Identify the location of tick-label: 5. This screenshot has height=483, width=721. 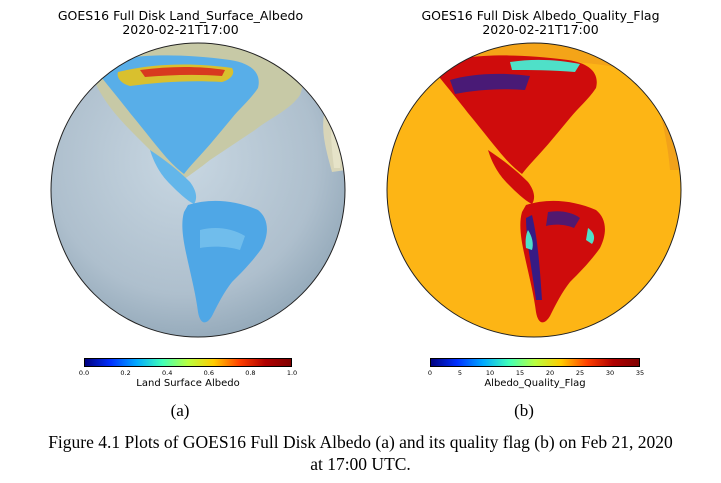
(460, 373).